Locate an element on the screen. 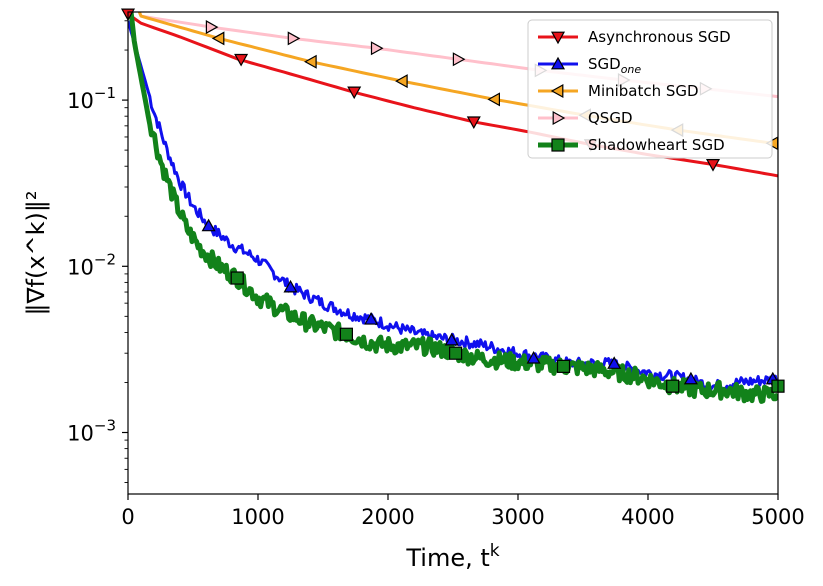  x-tick-label: 4000 is located at coordinates (647, 517).